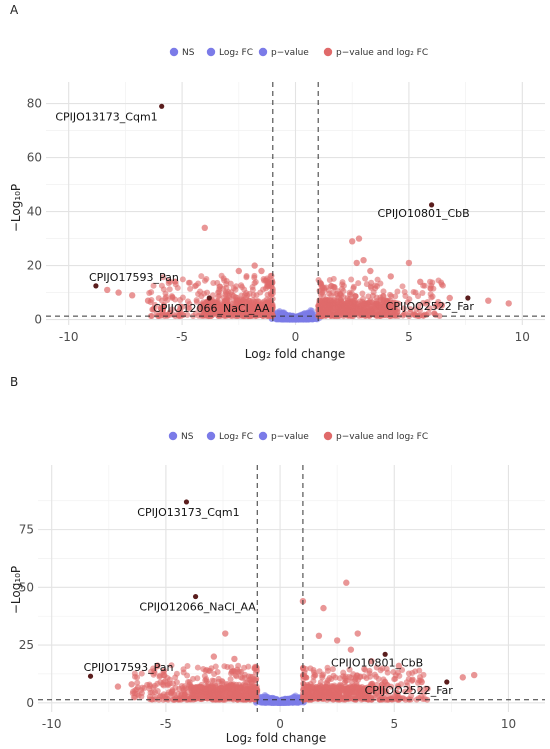  I want to click on x-tick-label: -5, so click(182, 337).